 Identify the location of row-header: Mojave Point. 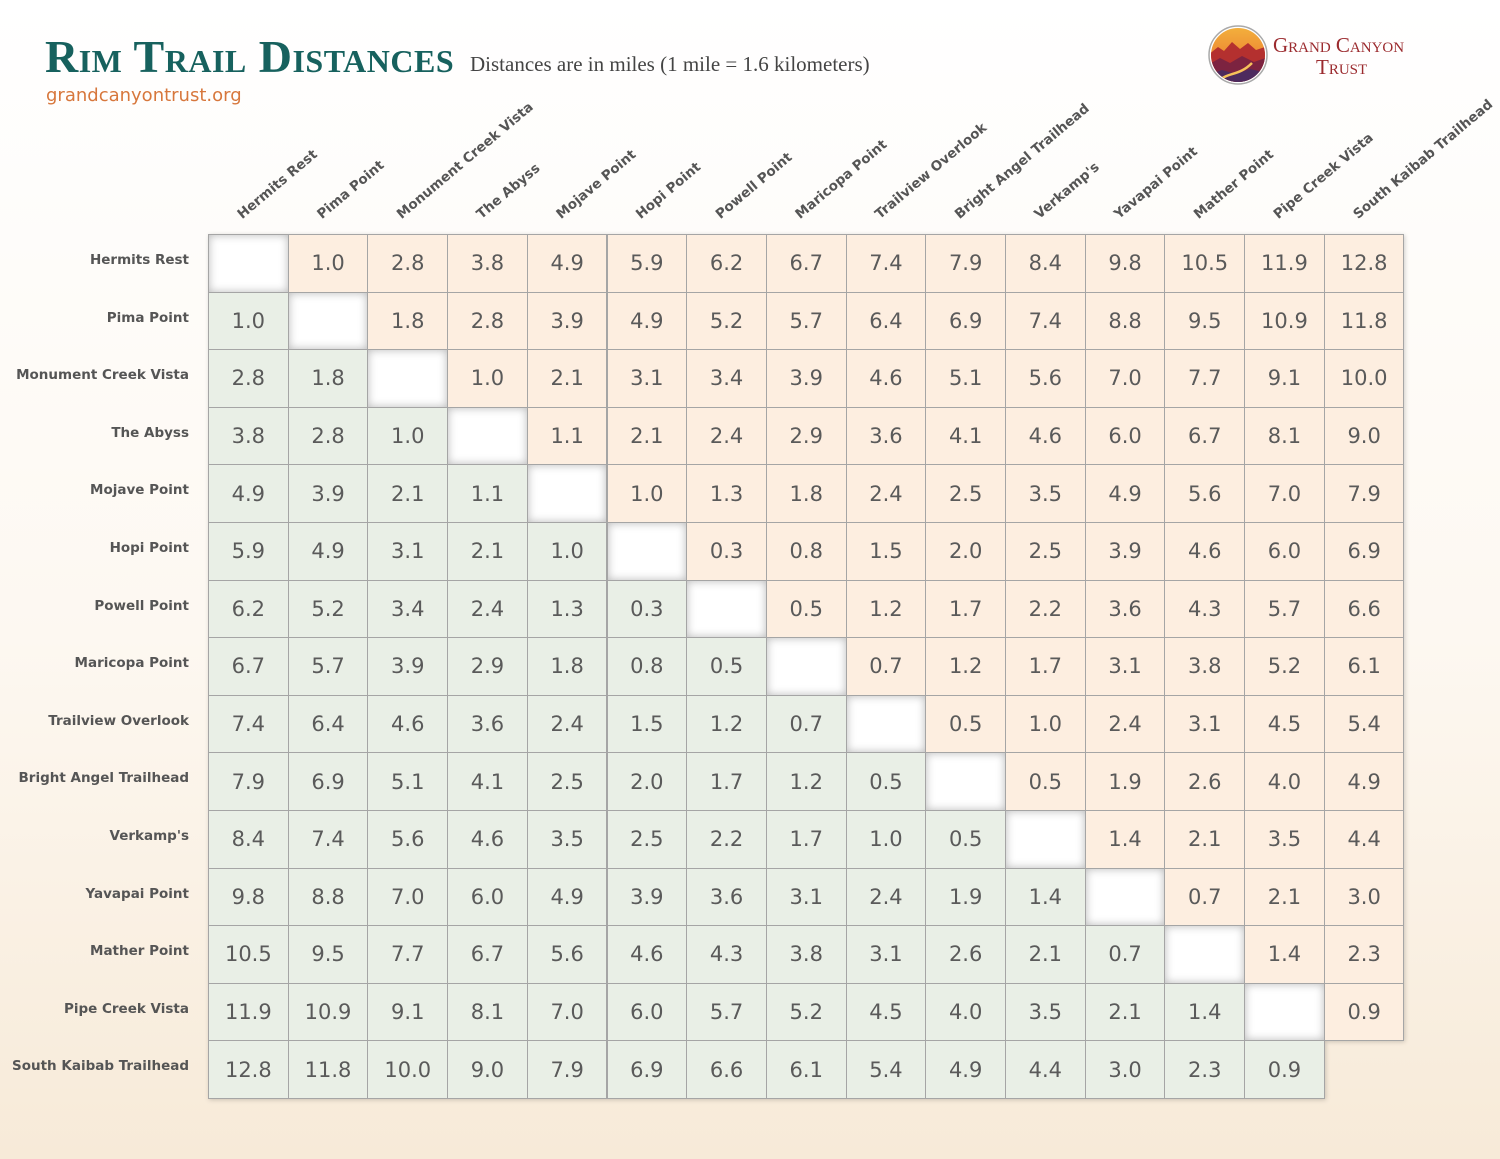
(139, 490).